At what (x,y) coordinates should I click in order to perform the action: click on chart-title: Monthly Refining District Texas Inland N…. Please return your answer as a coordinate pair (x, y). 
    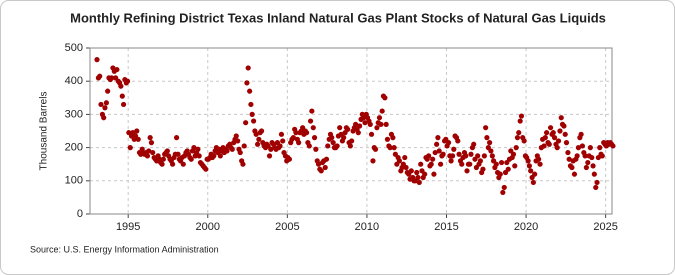
    Looking at the image, I should click on (338, 17).